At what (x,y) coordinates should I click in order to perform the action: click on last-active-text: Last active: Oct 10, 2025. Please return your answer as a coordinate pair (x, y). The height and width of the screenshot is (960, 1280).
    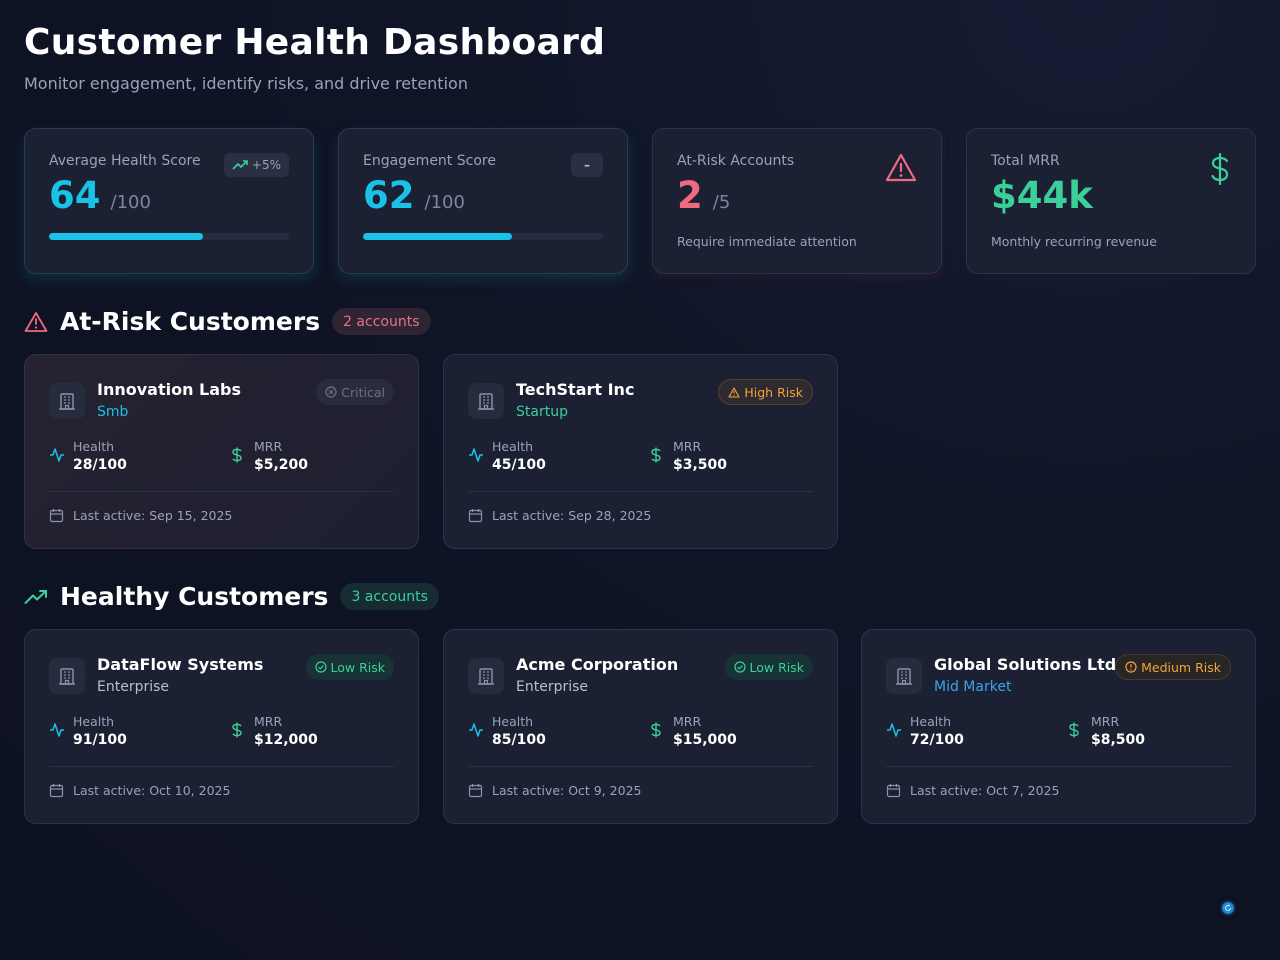
    Looking at the image, I should click on (152, 790).